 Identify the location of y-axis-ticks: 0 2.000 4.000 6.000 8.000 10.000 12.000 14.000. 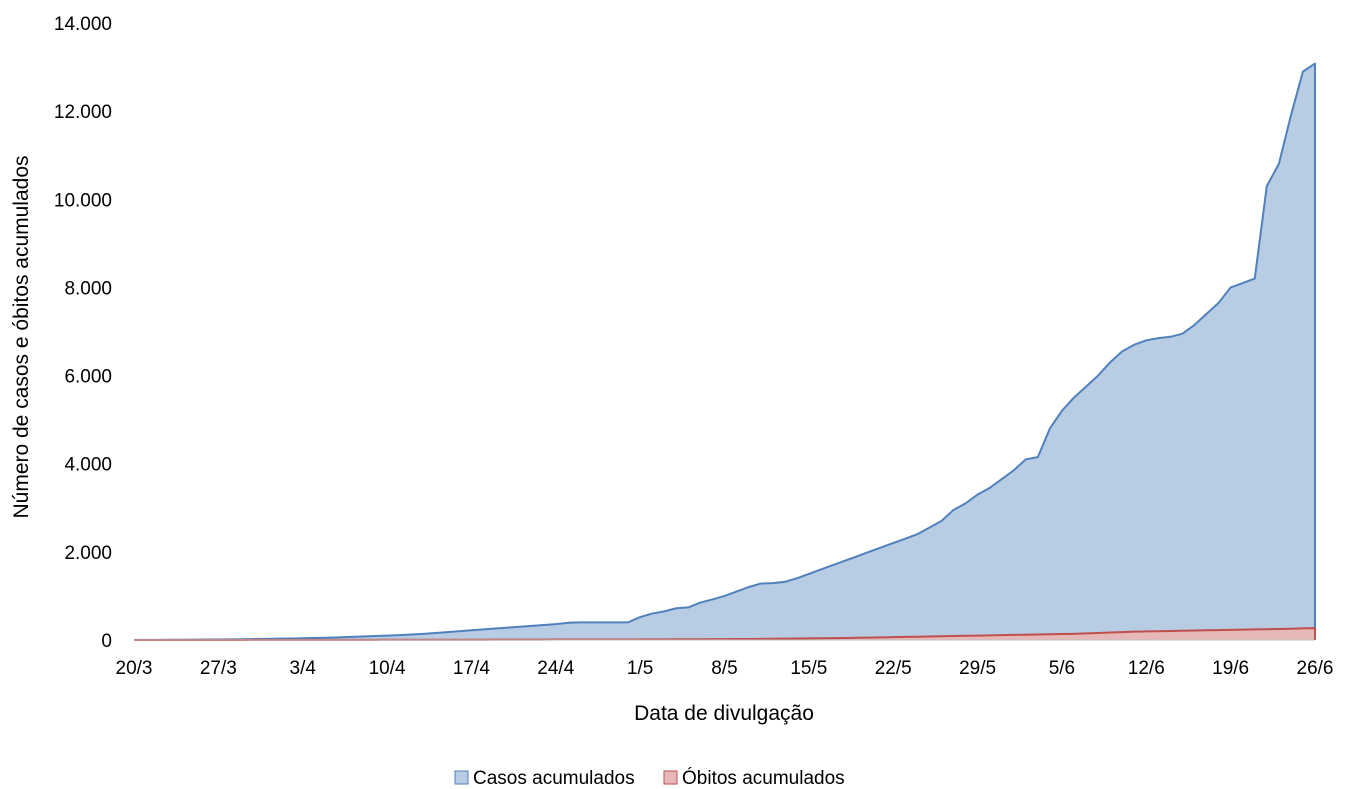
(83, 333).